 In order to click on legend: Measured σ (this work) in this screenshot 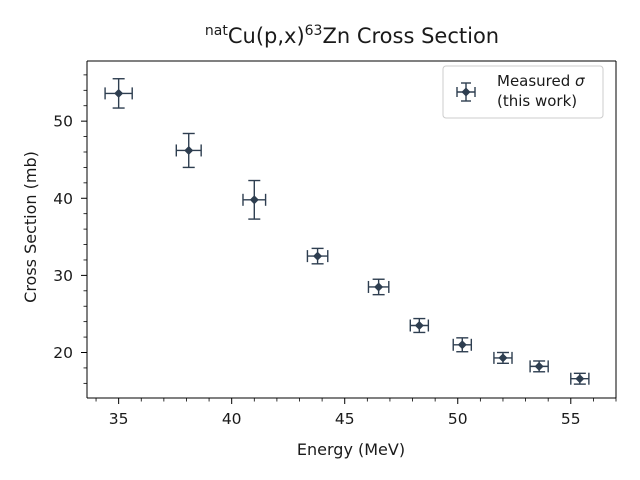, I will do `click(523, 92)`.